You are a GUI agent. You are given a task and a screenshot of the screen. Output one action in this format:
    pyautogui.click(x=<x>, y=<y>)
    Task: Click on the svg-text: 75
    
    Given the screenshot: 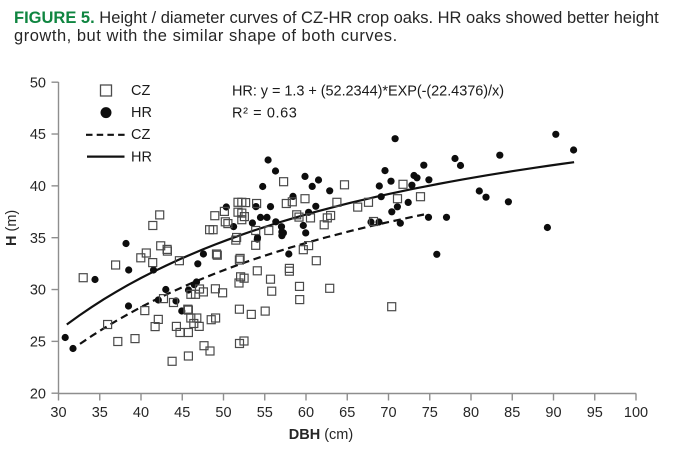 What is the action you would take?
    pyautogui.click(x=430, y=413)
    